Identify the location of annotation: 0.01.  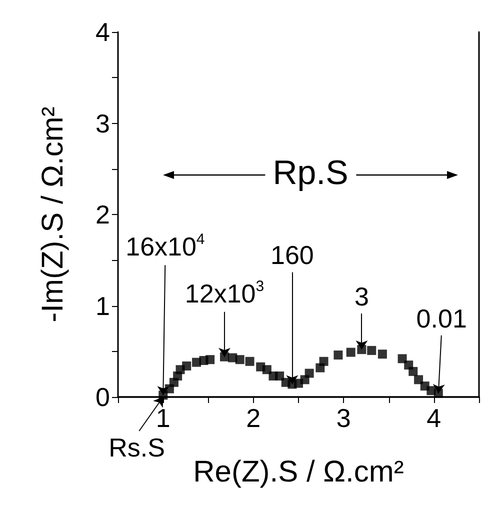
(441, 318).